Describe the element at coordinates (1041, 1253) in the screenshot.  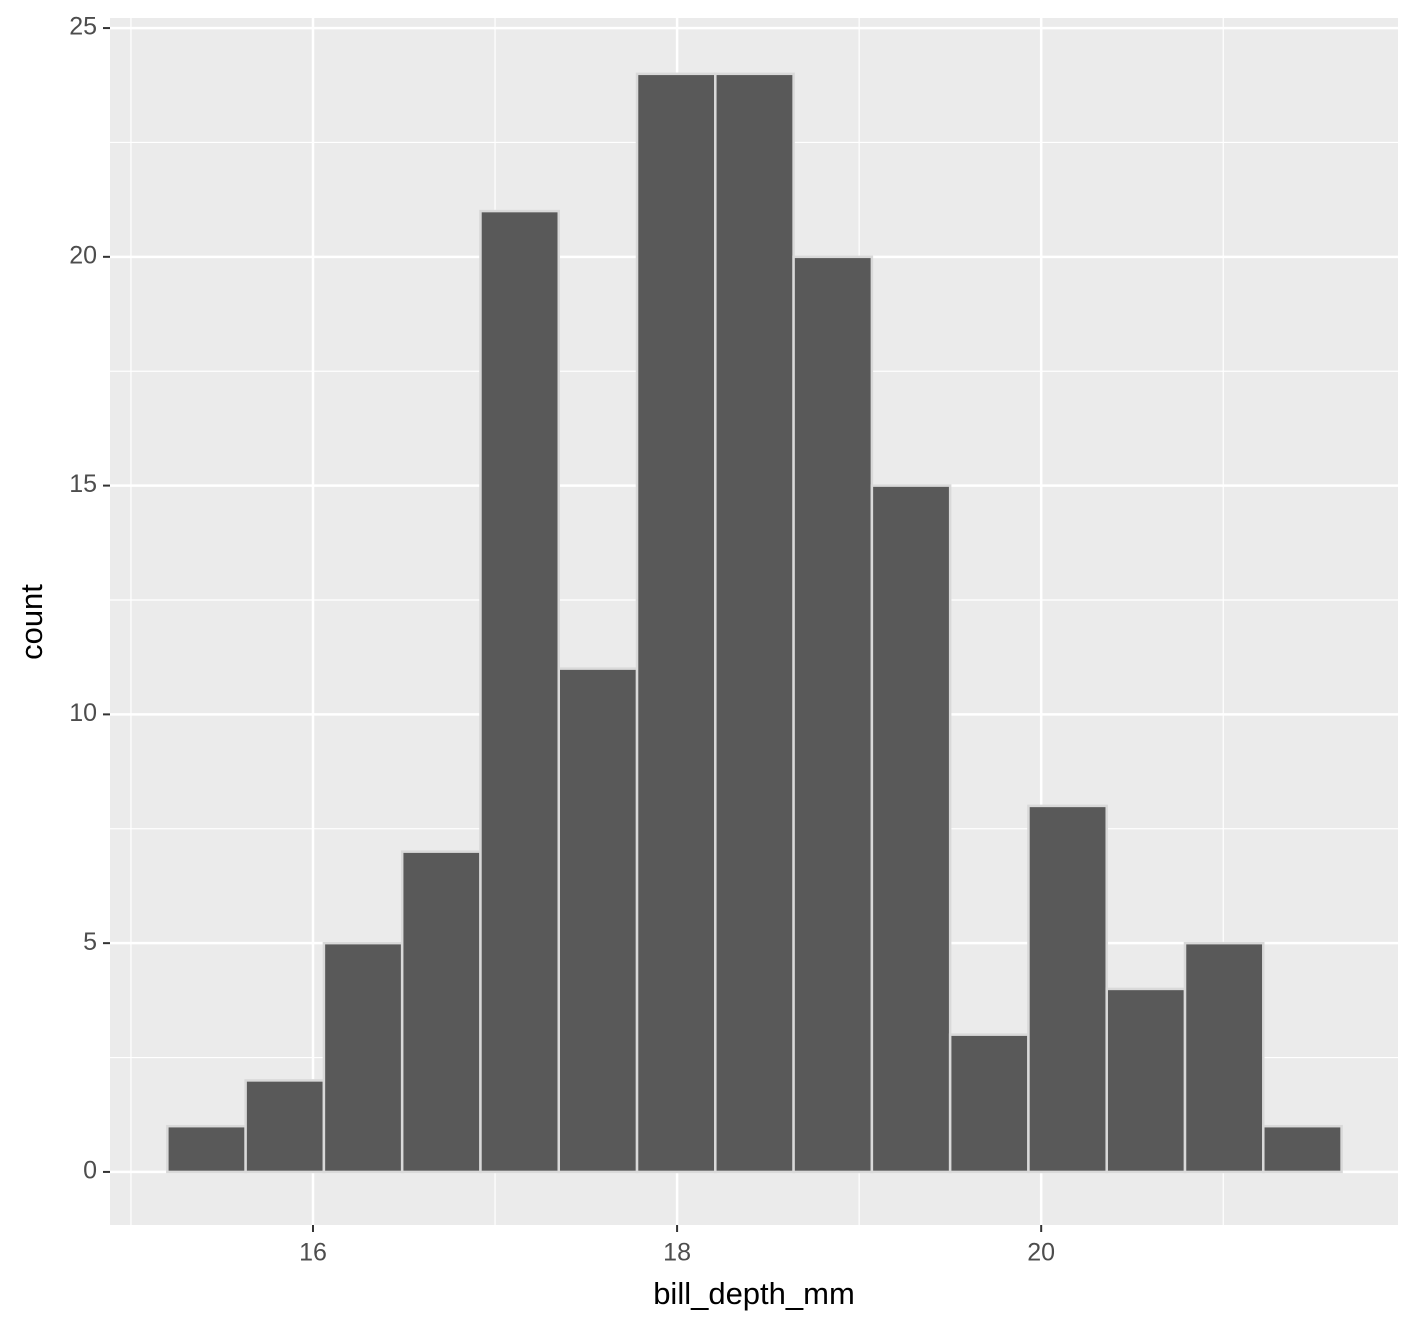
I see `x-tick-label: 20` at that location.